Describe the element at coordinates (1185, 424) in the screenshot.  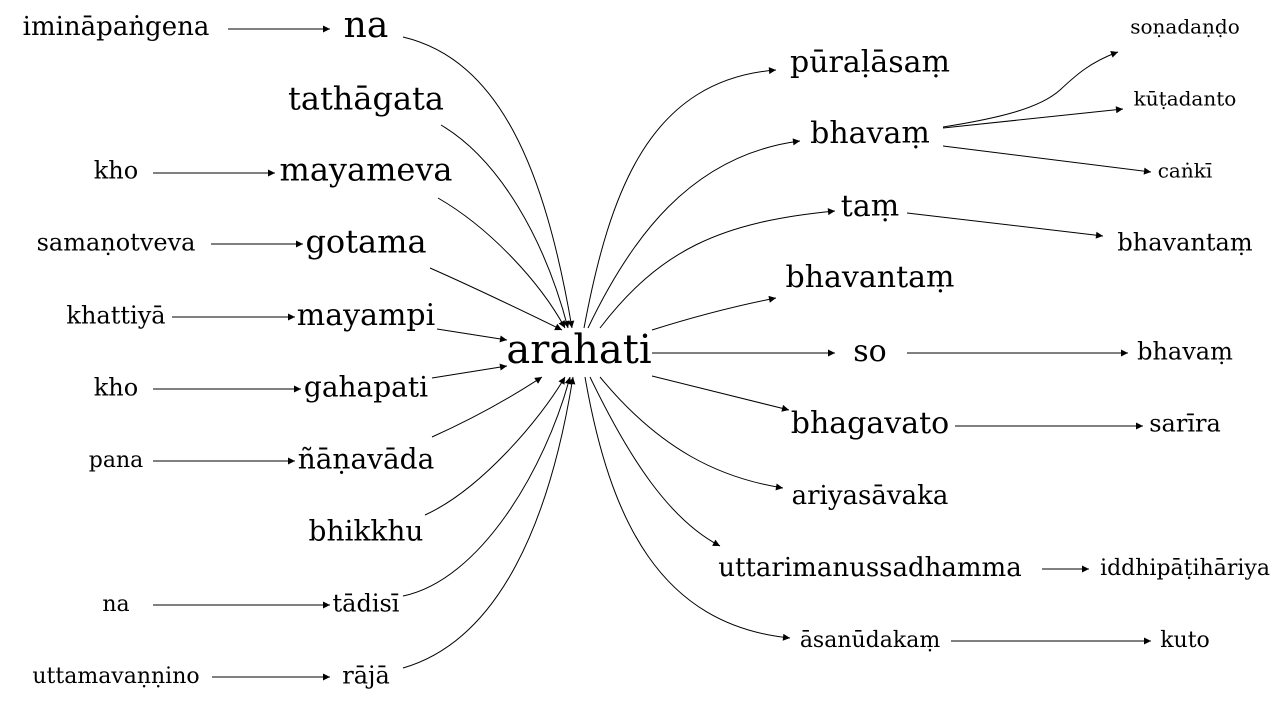
I see `node-sarira: sarīra` at that location.